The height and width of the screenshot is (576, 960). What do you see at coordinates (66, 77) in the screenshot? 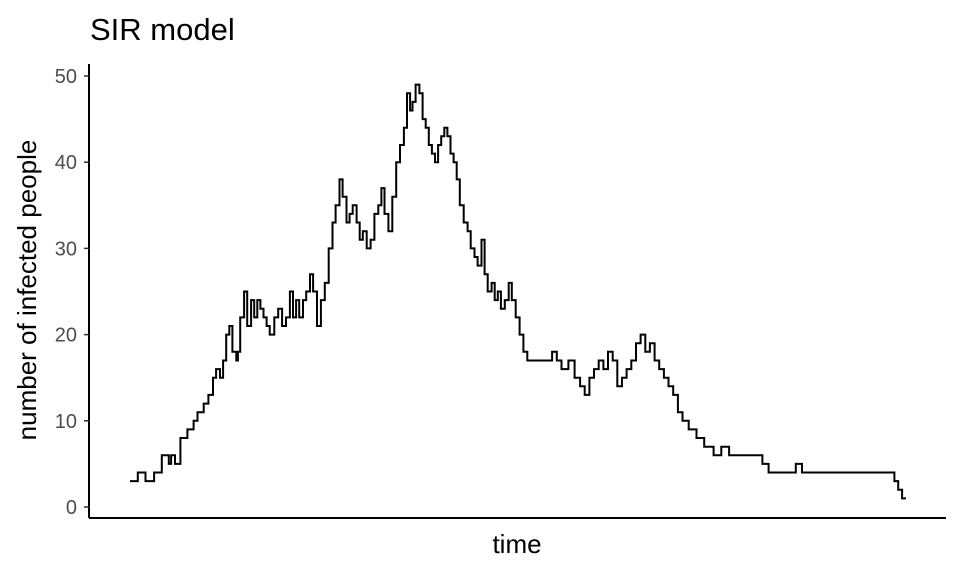
I see `y-tick-label: 50` at bounding box center [66, 77].